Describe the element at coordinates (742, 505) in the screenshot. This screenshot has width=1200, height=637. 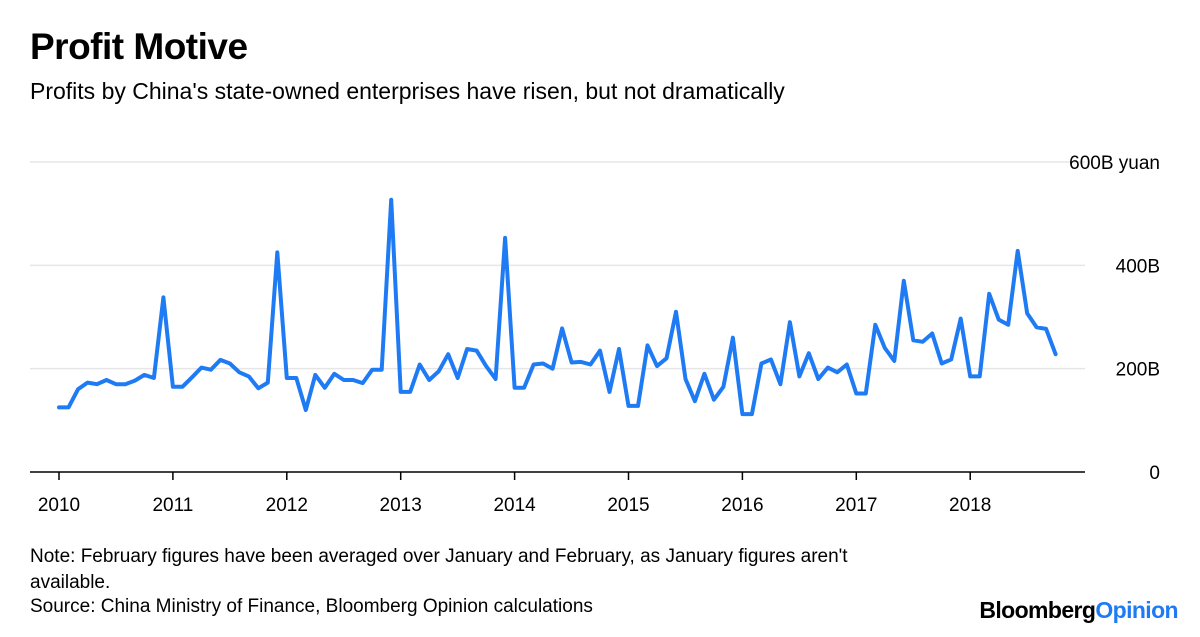
I see `x-tick-label: 2016` at that location.